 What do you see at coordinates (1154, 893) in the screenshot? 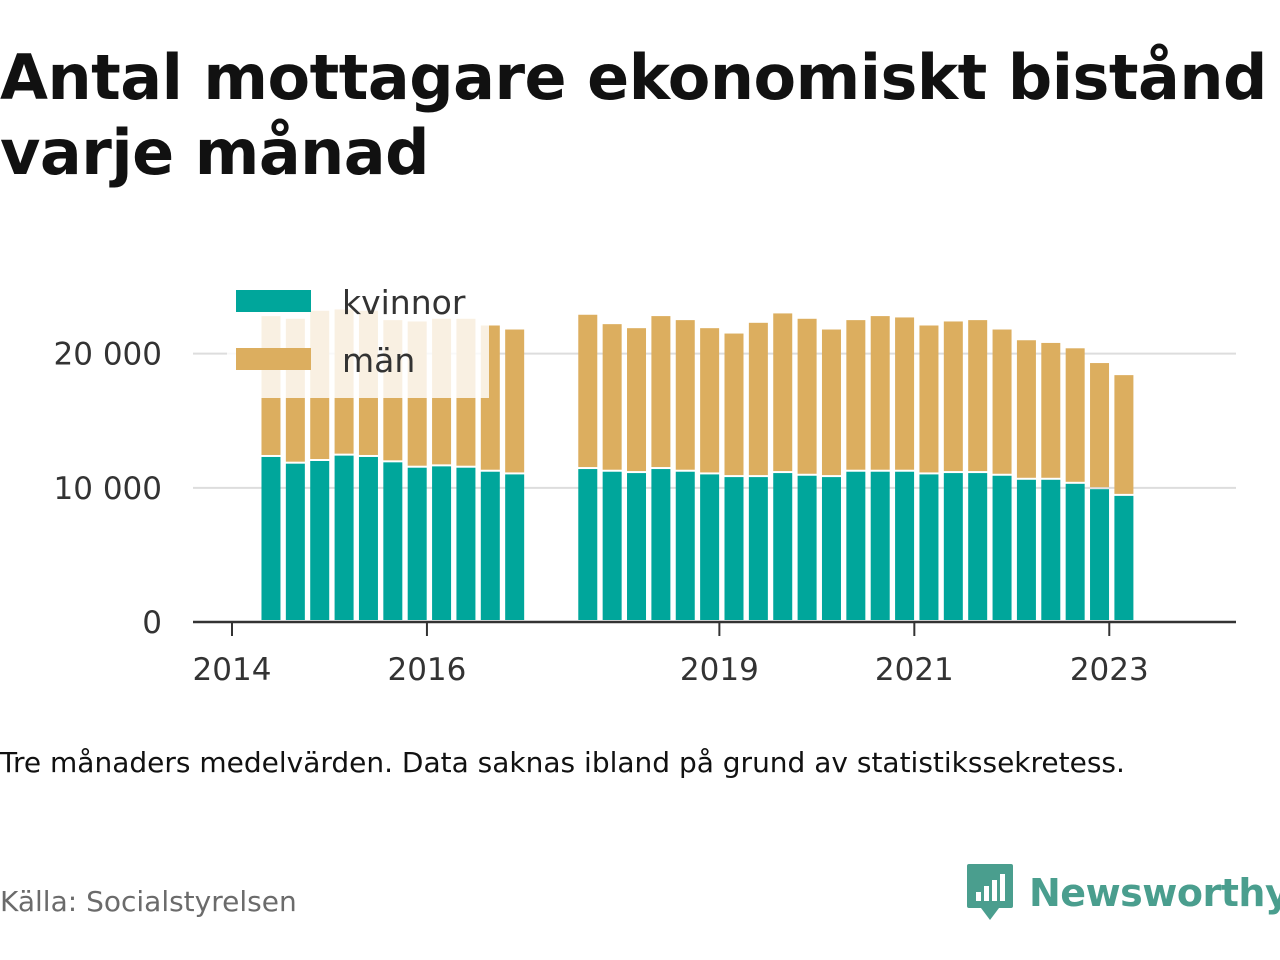
I see `brand-name: Newsworthy` at bounding box center [1154, 893].